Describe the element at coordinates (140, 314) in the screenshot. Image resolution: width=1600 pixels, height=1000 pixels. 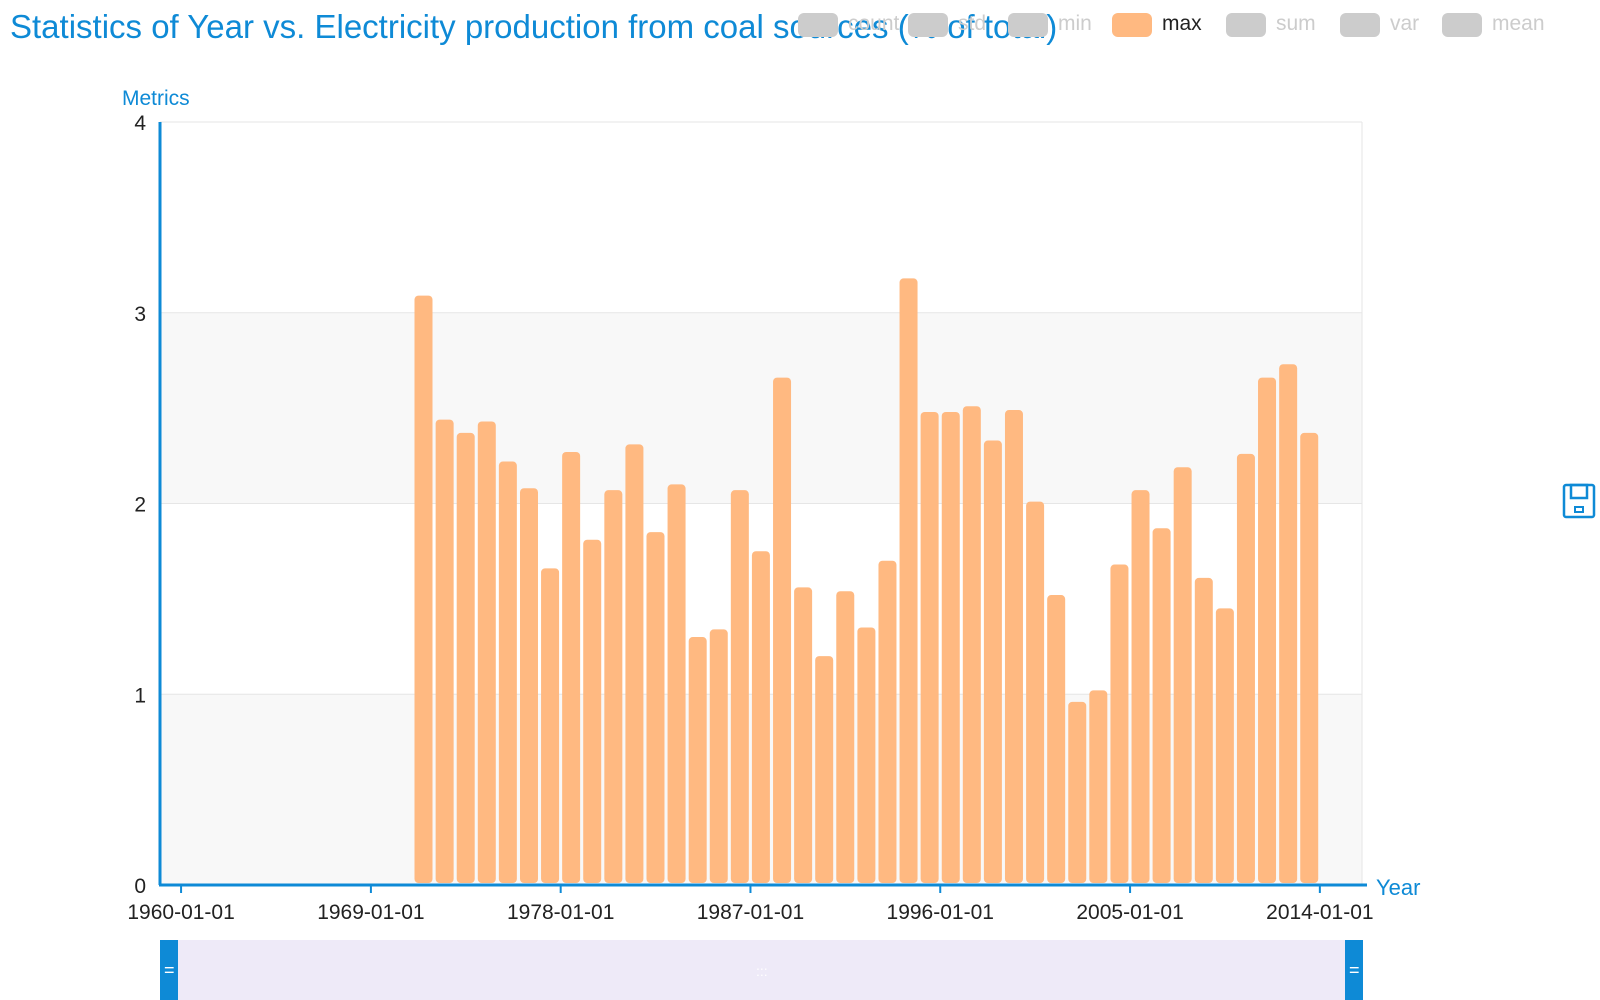
I see `y-tick-label: 3` at that location.